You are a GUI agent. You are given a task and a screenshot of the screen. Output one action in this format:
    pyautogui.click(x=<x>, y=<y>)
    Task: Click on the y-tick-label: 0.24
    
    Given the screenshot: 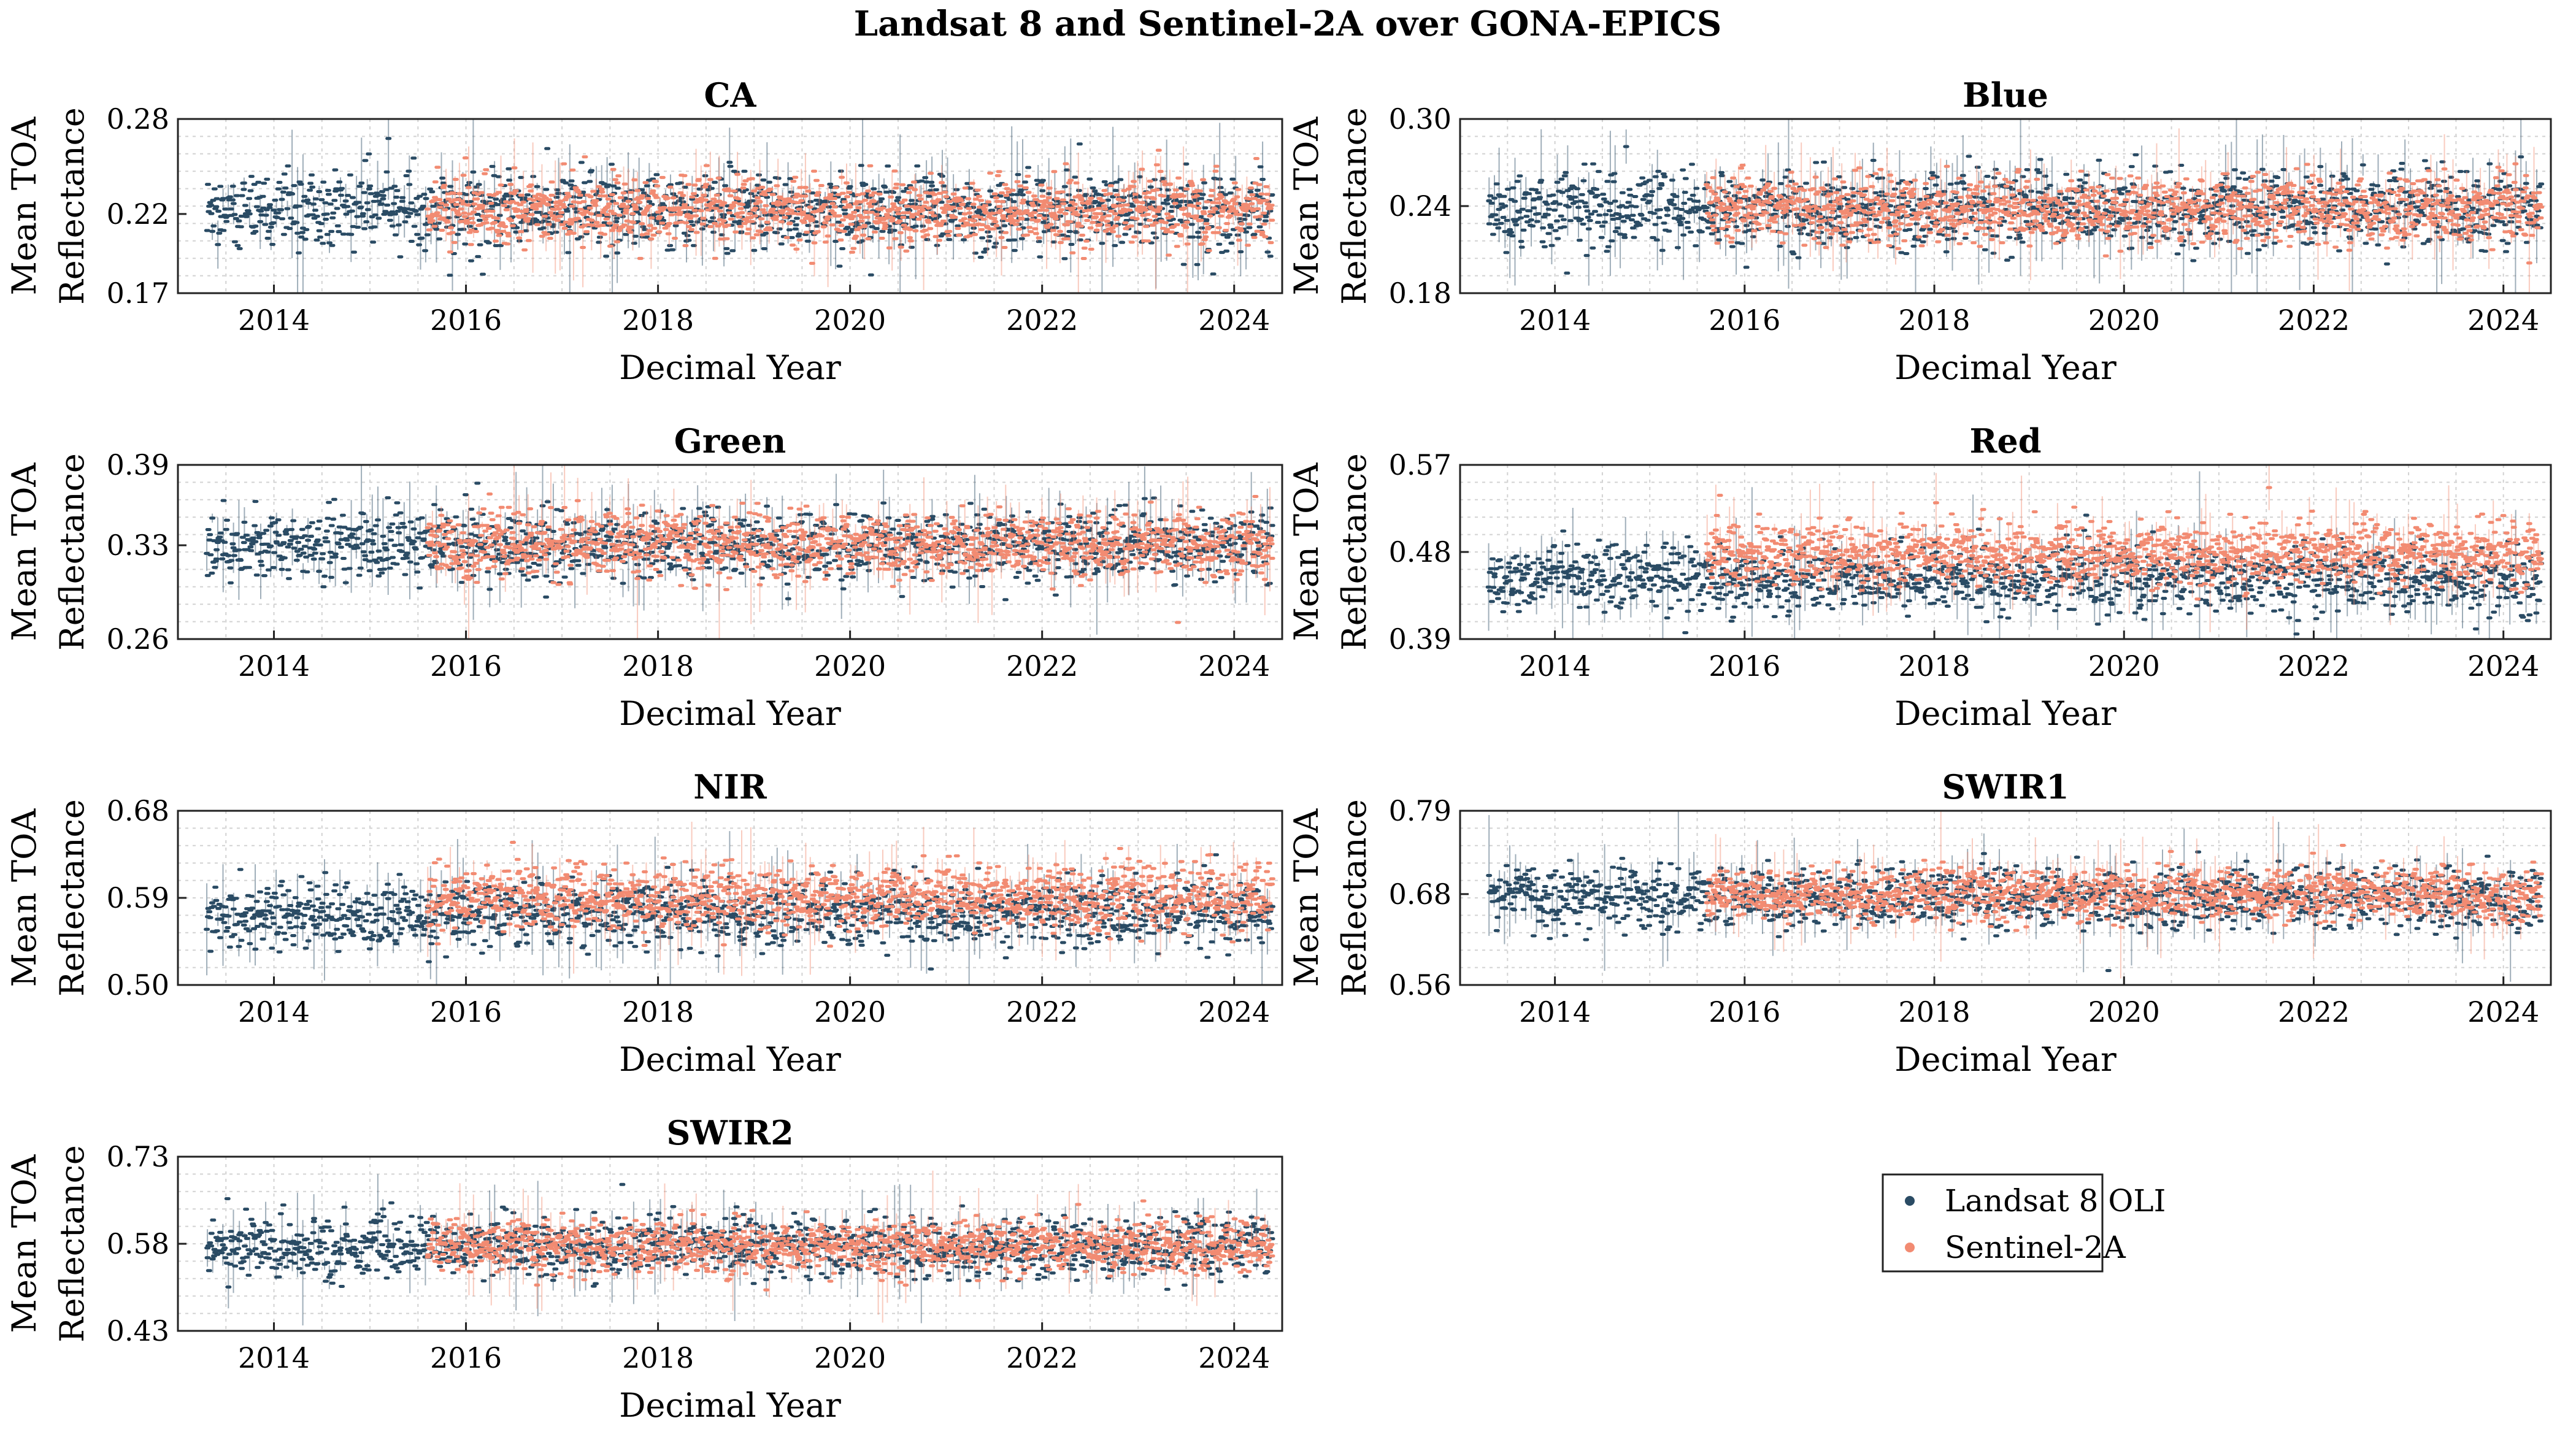 What is the action you would take?
    pyautogui.click(x=1420, y=206)
    